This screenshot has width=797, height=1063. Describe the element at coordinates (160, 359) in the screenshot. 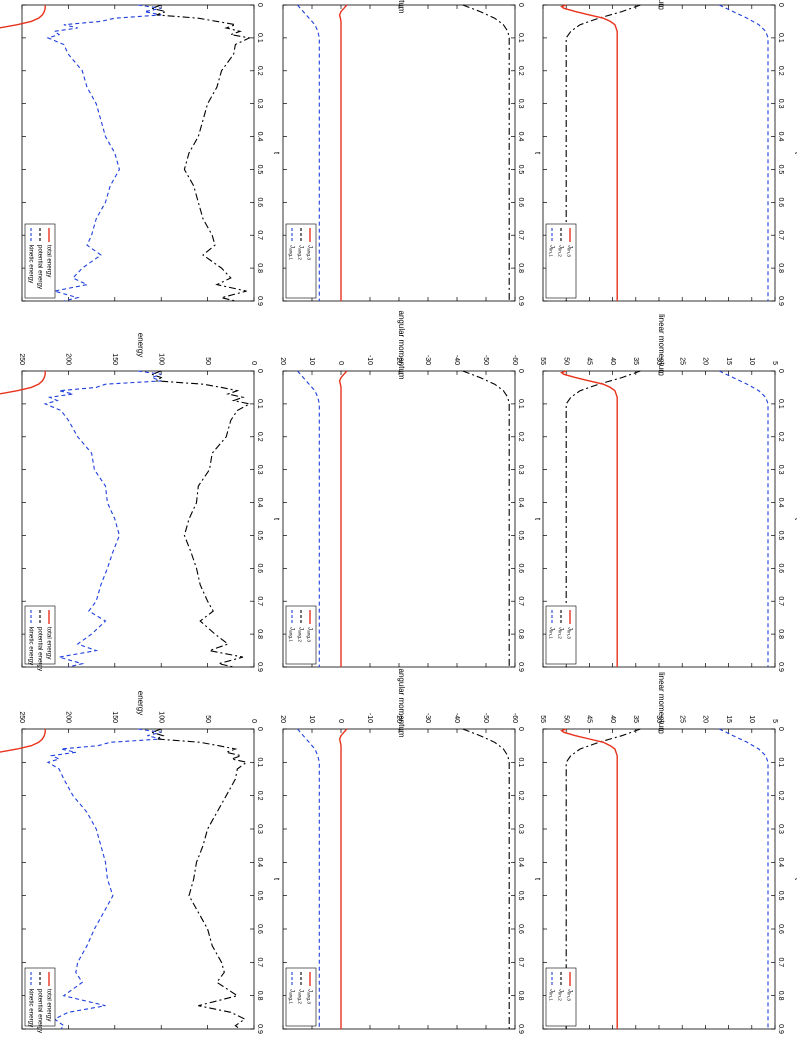

I see `y-tick-label: 100` at that location.